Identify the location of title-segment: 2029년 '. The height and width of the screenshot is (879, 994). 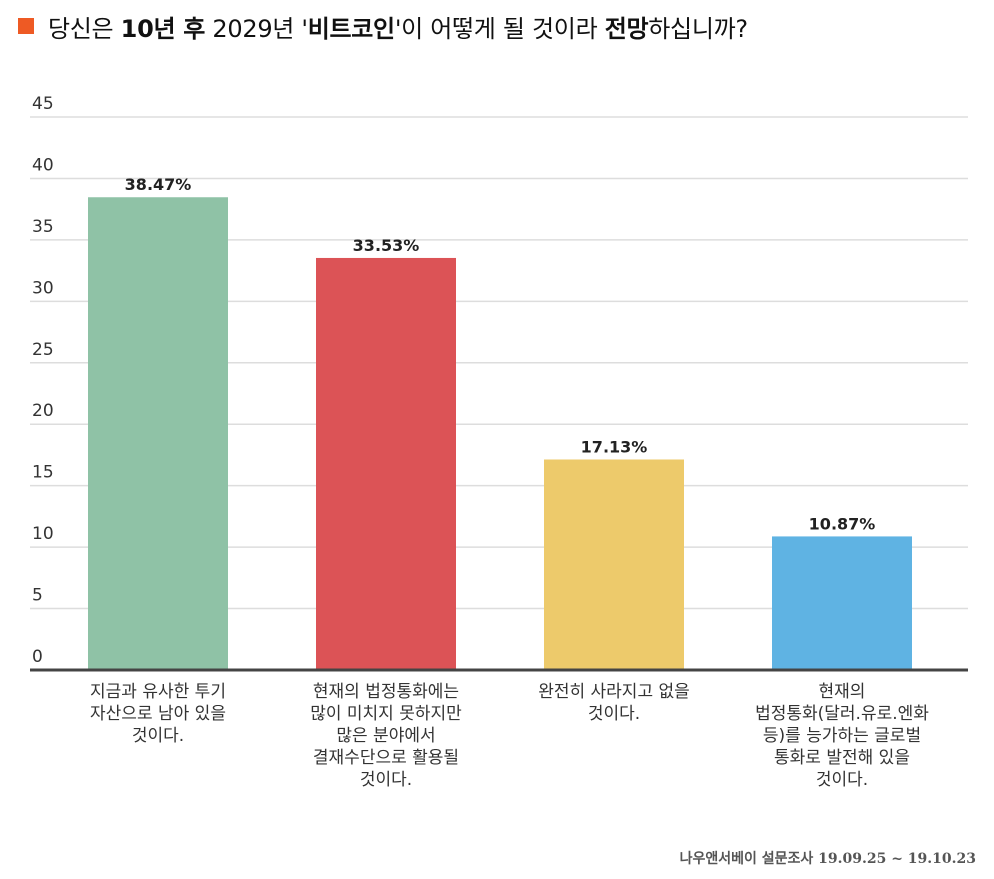
(256, 28).